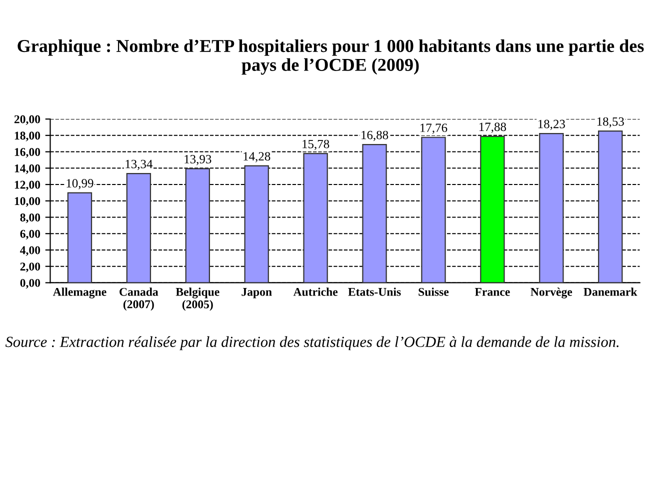 This screenshot has width=661, height=496. Describe the element at coordinates (257, 293) in the screenshot. I see `x-tick-label: Japon` at that location.